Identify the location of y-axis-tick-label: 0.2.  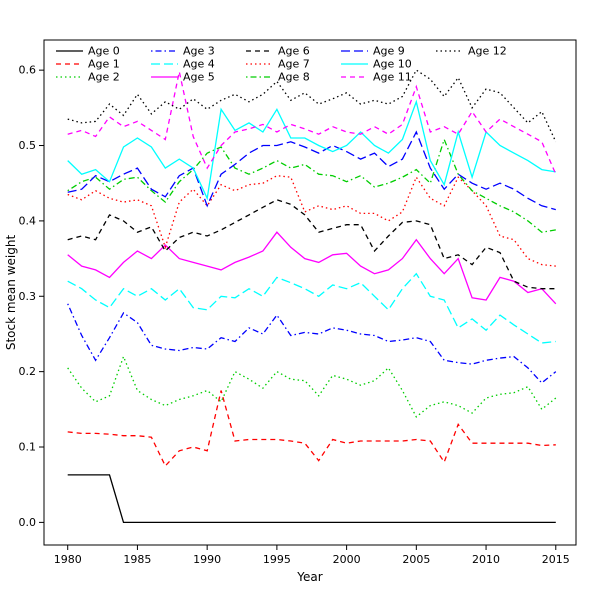
(28, 371).